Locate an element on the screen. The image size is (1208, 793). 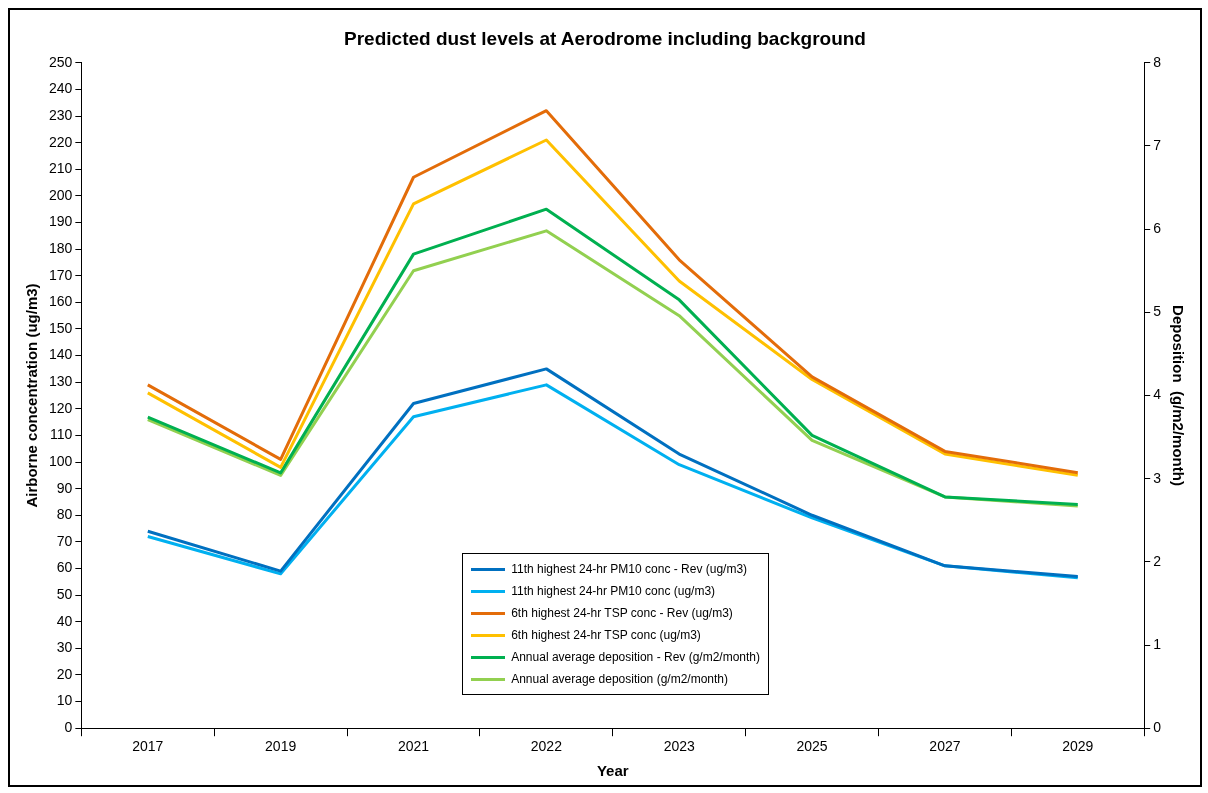
y-tick-label: 40 is located at coordinates (64, 620).